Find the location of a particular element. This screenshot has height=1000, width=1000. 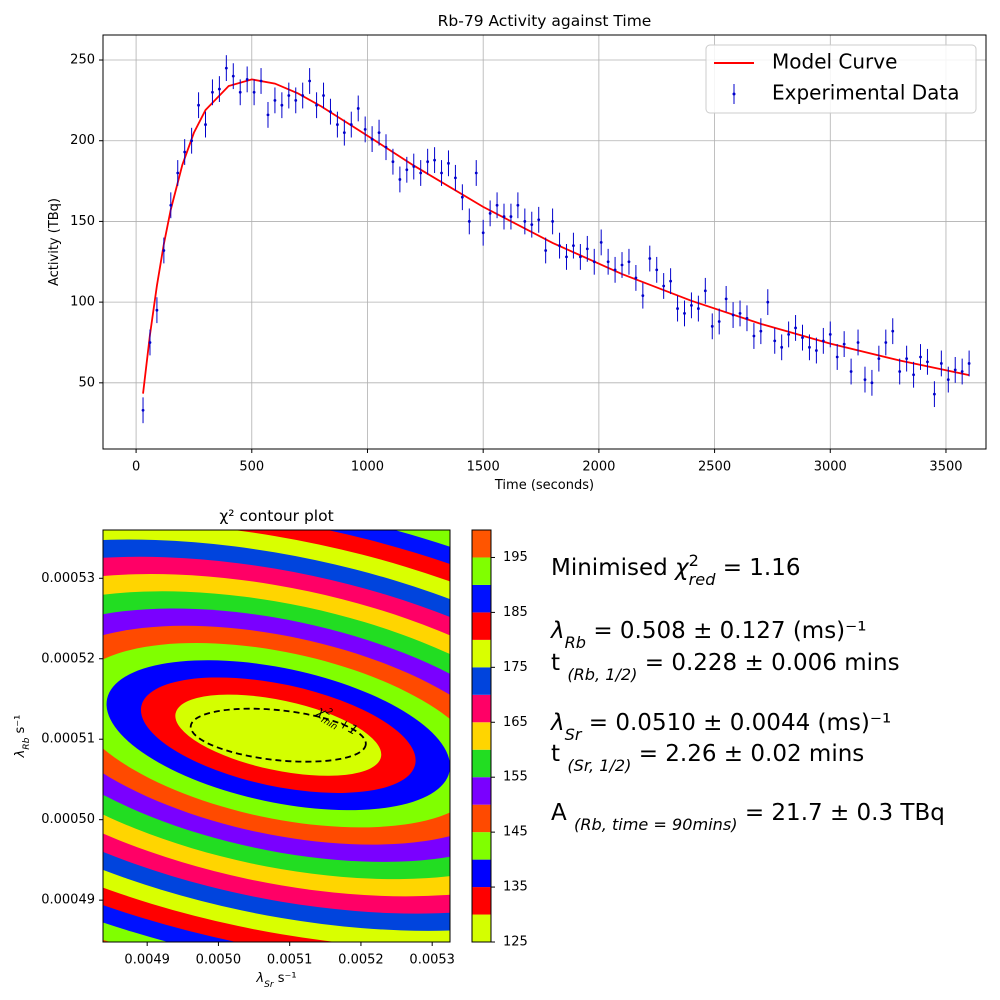

text-span: Minimised is located at coordinates (613, 568).